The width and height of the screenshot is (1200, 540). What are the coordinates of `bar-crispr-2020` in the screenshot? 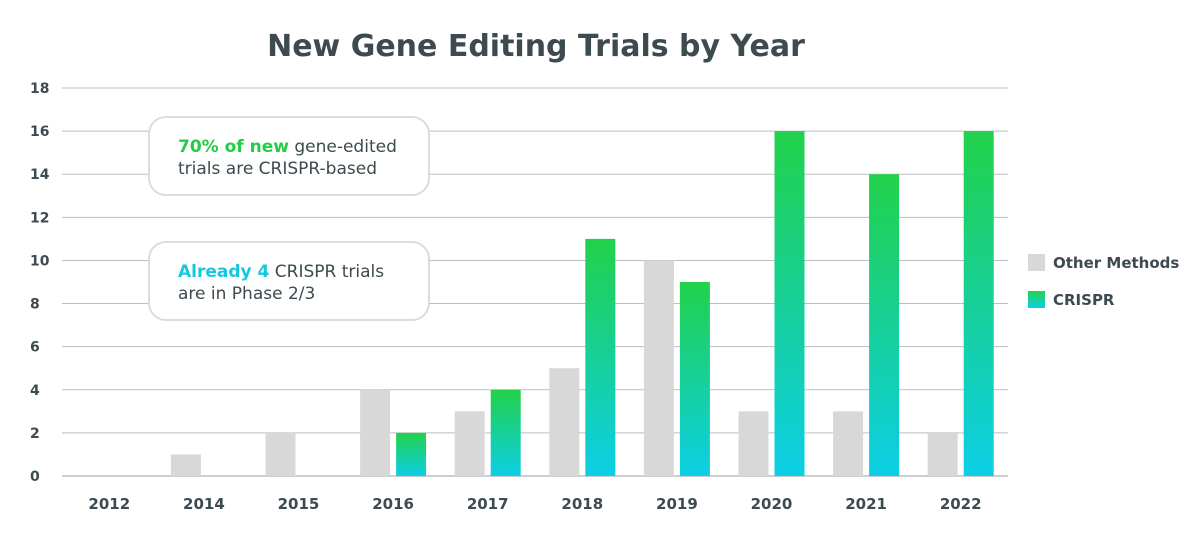 It's located at (789, 303).